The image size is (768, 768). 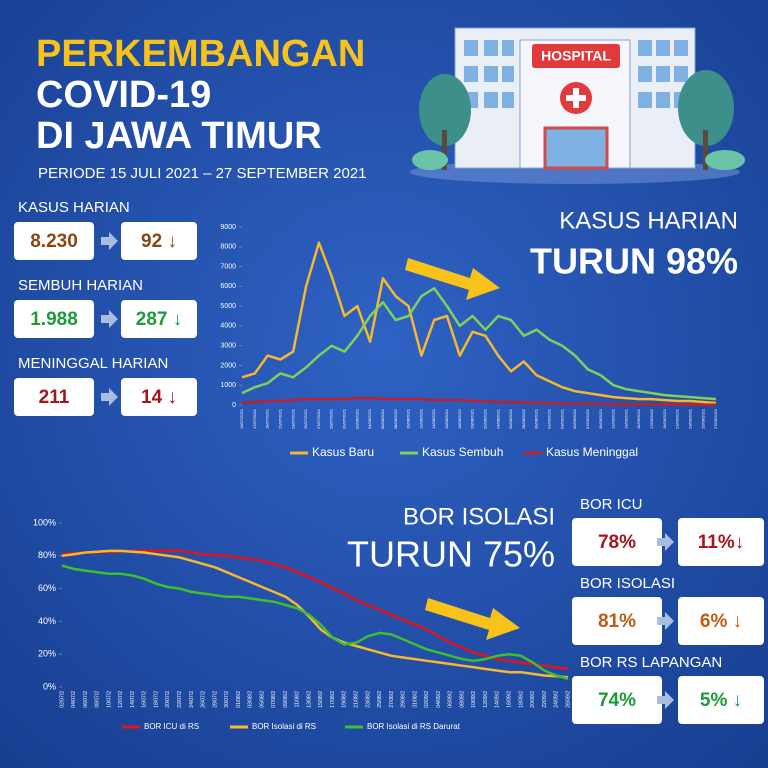 What do you see at coordinates (462, 452) in the screenshot?
I see `legend-label: Kasus Sembuh` at bounding box center [462, 452].